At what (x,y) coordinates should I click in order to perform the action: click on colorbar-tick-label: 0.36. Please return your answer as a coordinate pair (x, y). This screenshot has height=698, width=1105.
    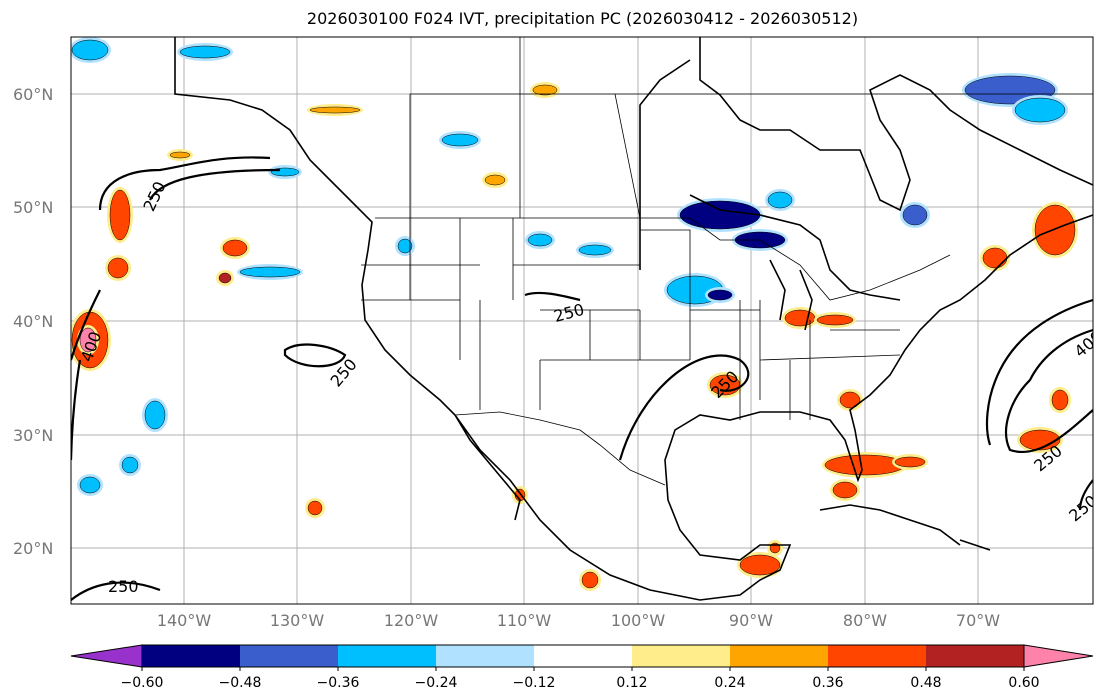
    Looking at the image, I should click on (827, 683).